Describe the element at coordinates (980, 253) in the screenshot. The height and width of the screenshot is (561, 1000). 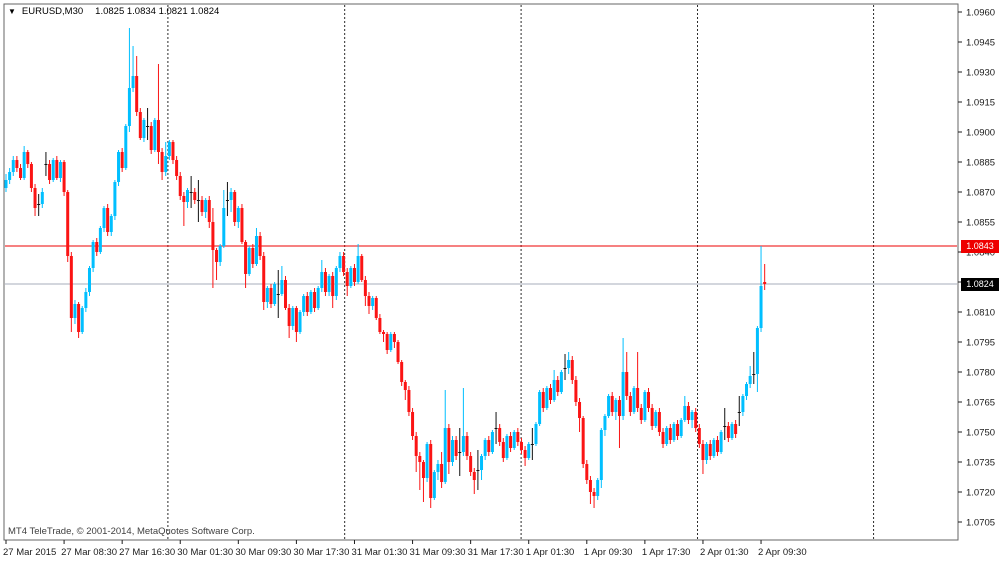
I see `price-axis-label: 1.0840` at that location.